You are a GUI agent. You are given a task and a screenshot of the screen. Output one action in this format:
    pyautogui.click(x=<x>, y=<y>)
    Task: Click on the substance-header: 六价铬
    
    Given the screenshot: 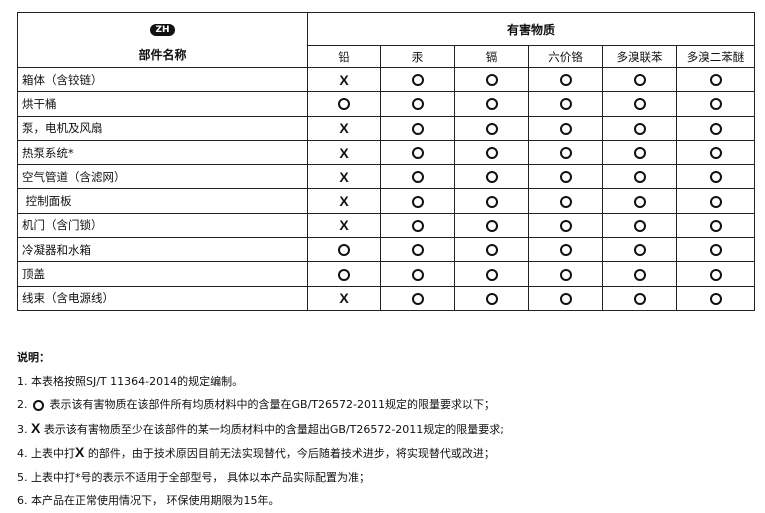 What is the action you would take?
    pyautogui.click(x=565, y=56)
    